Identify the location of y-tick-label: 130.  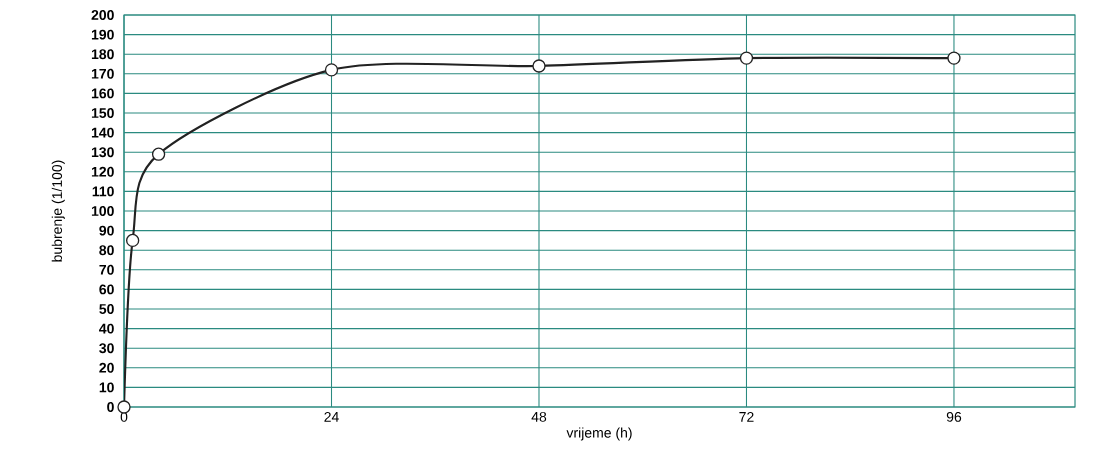
(102, 152).